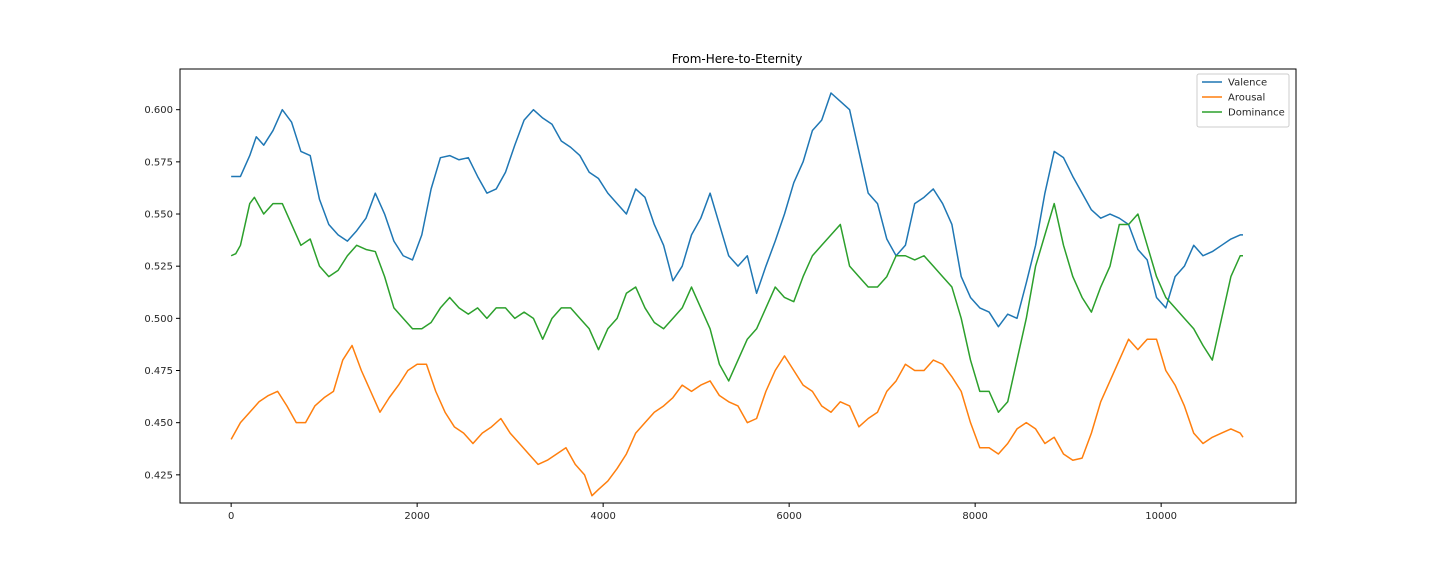 This screenshot has width=1440, height=576. Describe the element at coordinates (1246, 98) in the screenshot. I see `legend-label-arousal: Arousal` at that location.